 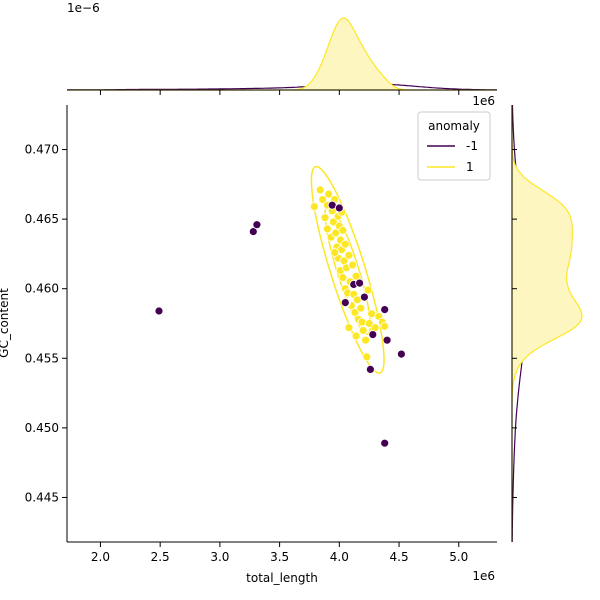 I want to click on y-tick-label: 0.450, so click(x=42, y=428).